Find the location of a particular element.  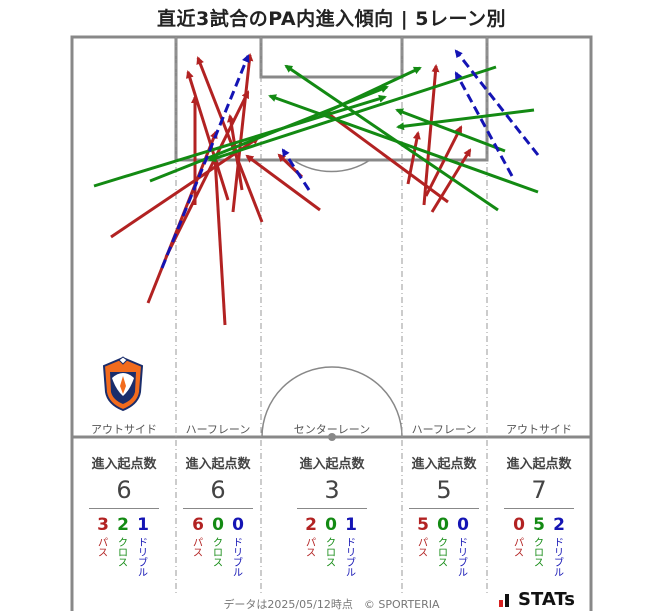

entry-origin-total: 3 is located at coordinates (332, 490).